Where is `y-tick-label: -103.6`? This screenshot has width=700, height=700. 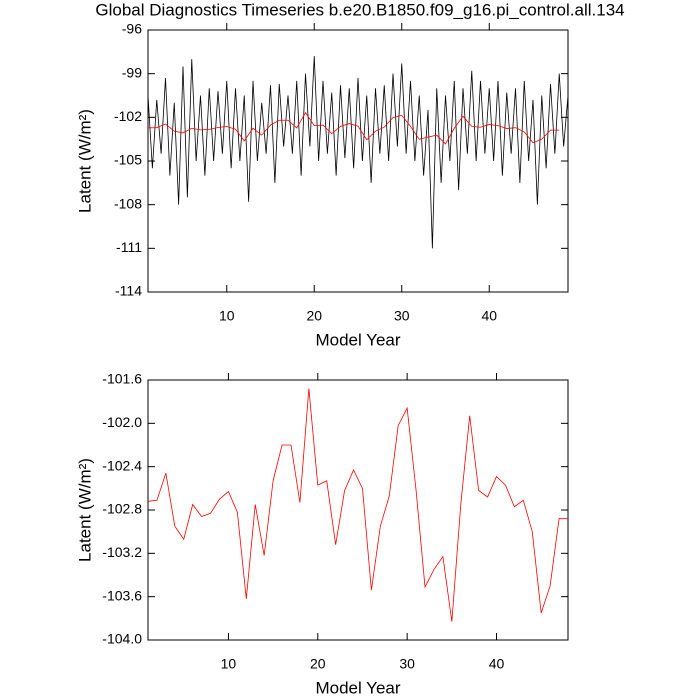 y-tick-label: -103.6 is located at coordinates (122, 595).